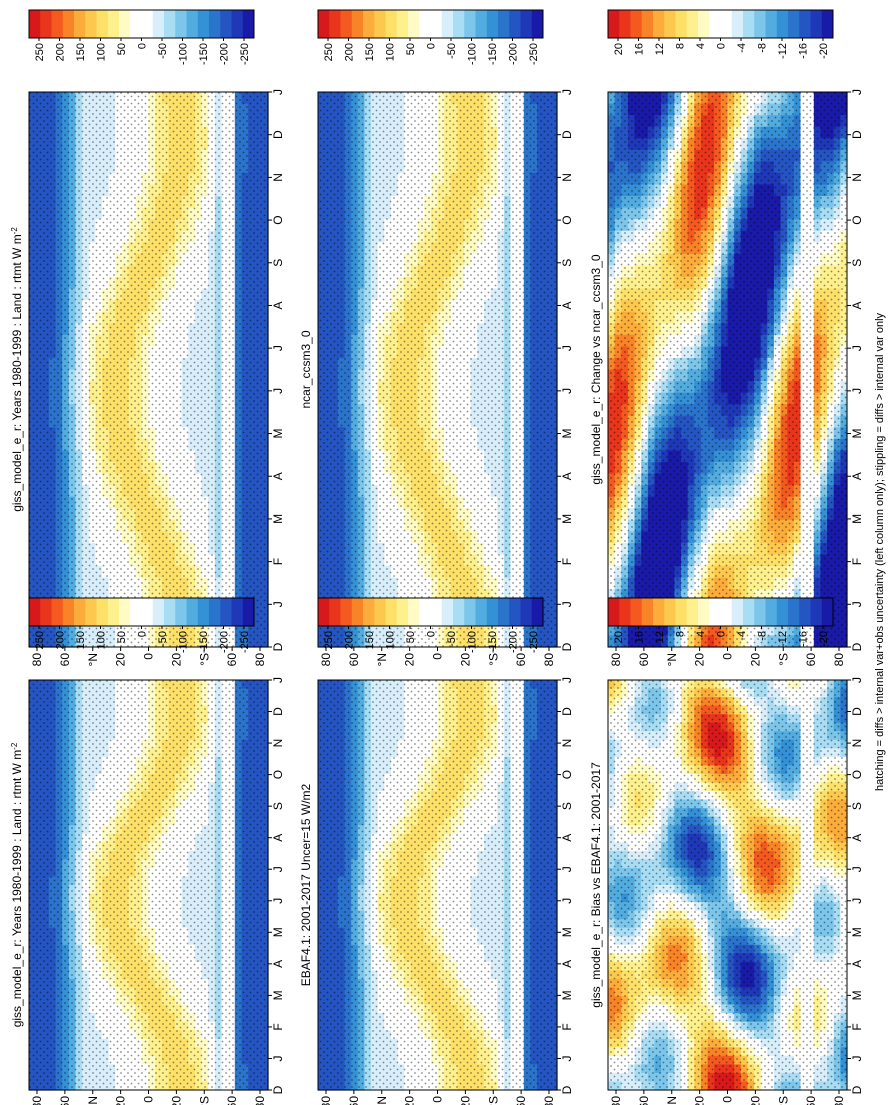  Describe the element at coordinates (14, 231) in the screenshot. I see `panel-title-sup: -2` at that location.